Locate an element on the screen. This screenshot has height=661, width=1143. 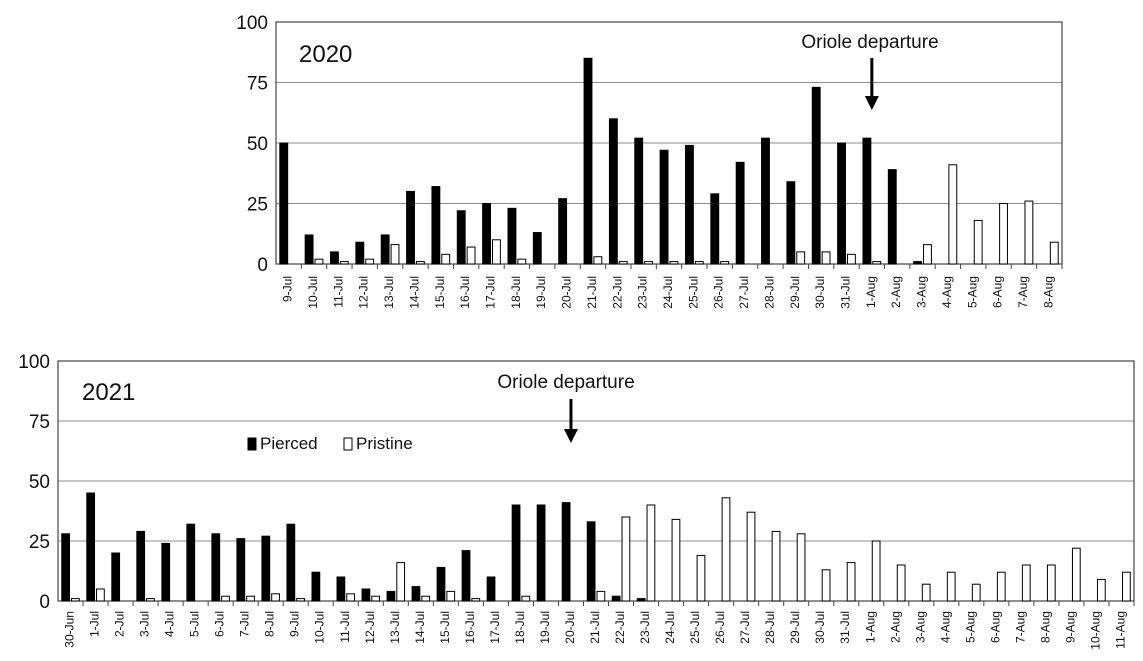
bar-pierced-19-Jul is located at coordinates (541, 553).